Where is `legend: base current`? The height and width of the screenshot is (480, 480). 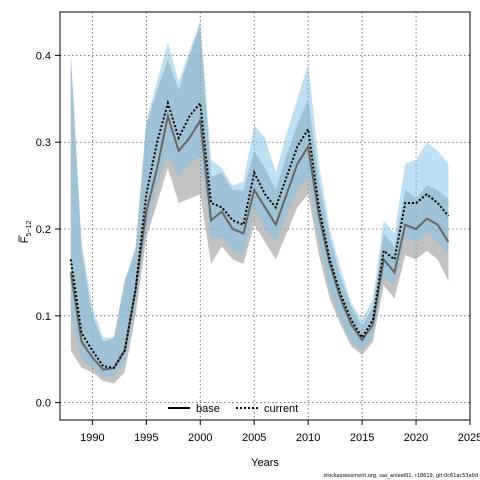 legend: base current is located at coordinates (233, 409).